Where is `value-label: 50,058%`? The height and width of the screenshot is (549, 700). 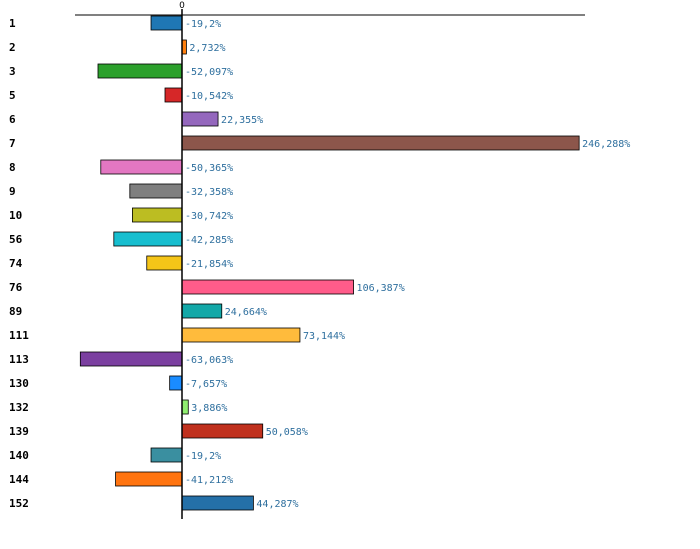
value-label: 50,058% is located at coordinates (287, 432).